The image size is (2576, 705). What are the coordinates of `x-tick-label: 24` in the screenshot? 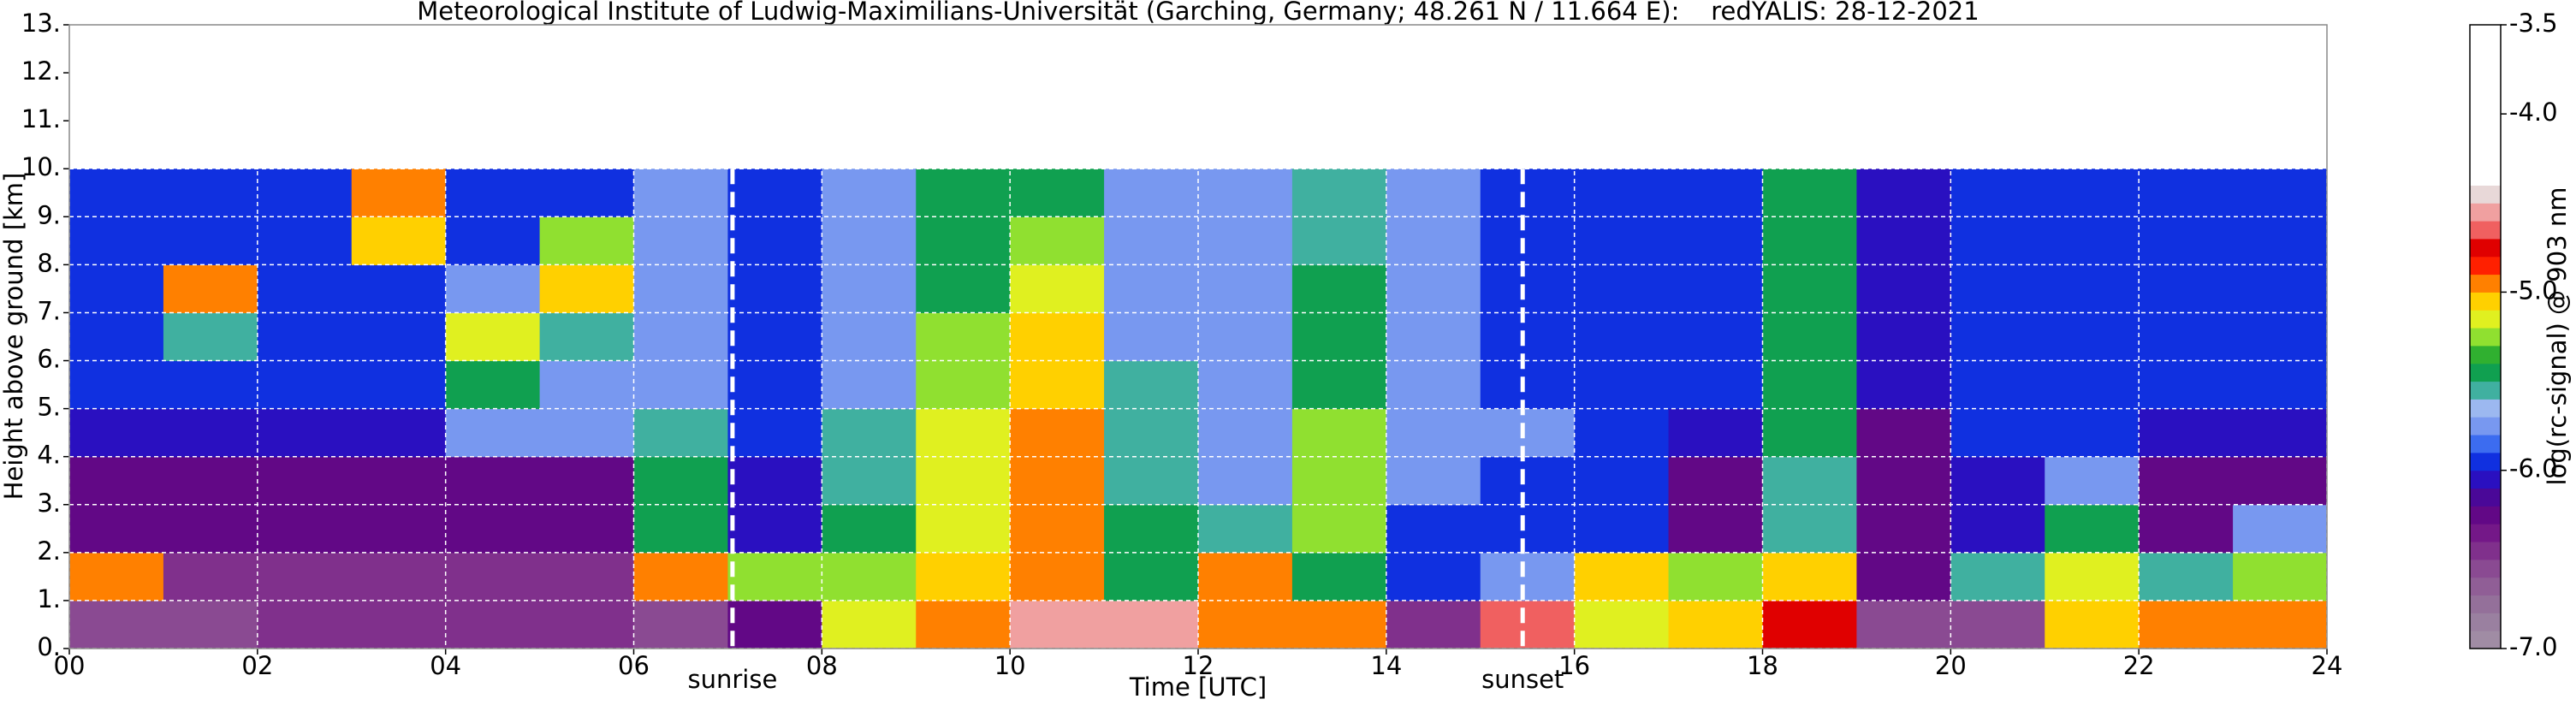 It's located at (2327, 665).